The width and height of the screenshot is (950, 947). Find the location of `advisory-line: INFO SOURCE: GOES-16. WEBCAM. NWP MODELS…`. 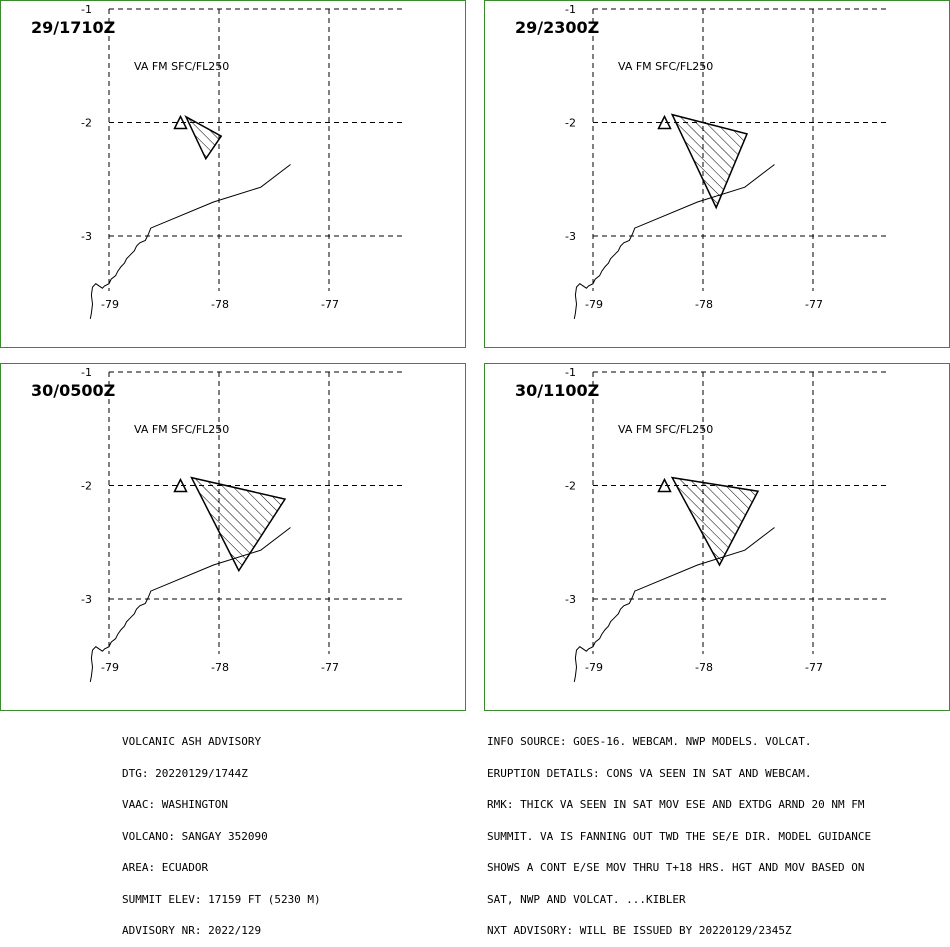

advisory-line: INFO SOURCE: GOES-16. WEBCAM. NWP MODELS… is located at coordinates (649, 741).